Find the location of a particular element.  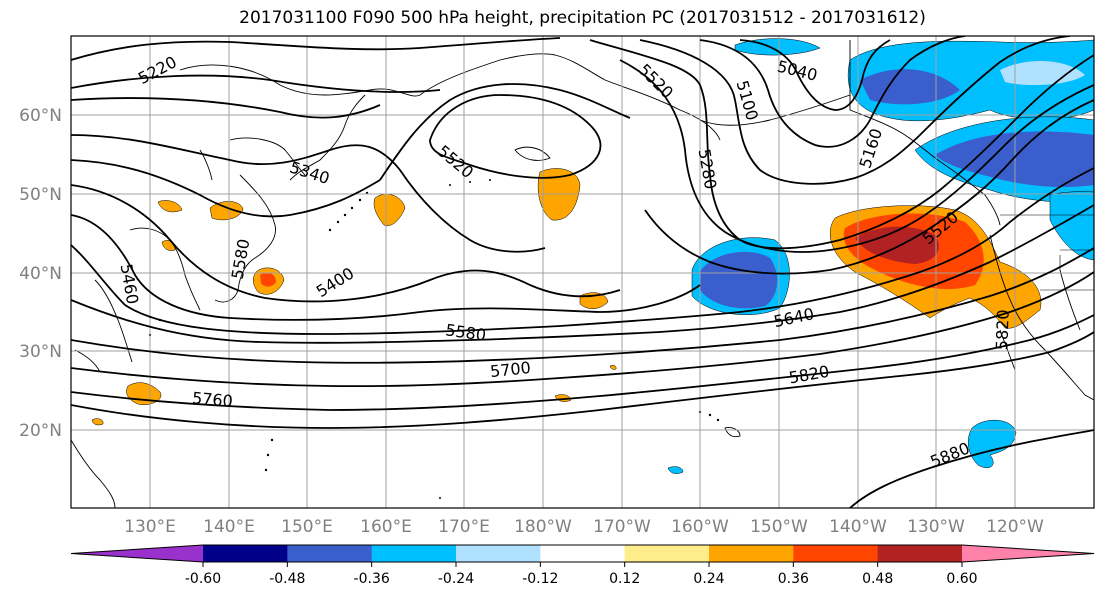

colorbar-tick-label: -0.24 is located at coordinates (456, 579).